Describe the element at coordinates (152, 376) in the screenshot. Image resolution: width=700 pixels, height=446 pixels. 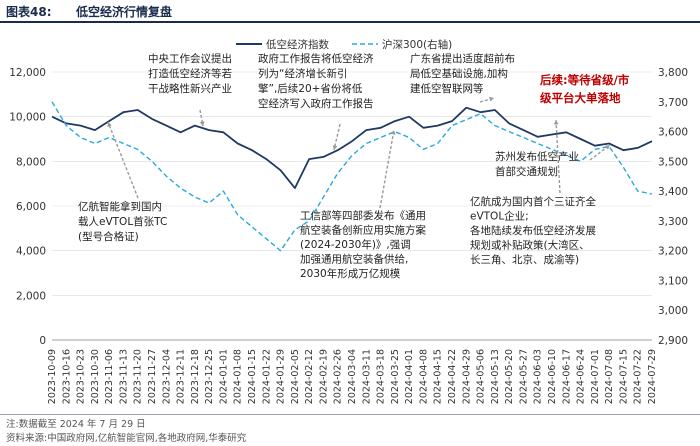
I see `x-axis-tick-label: 2023-11-27` at that location.